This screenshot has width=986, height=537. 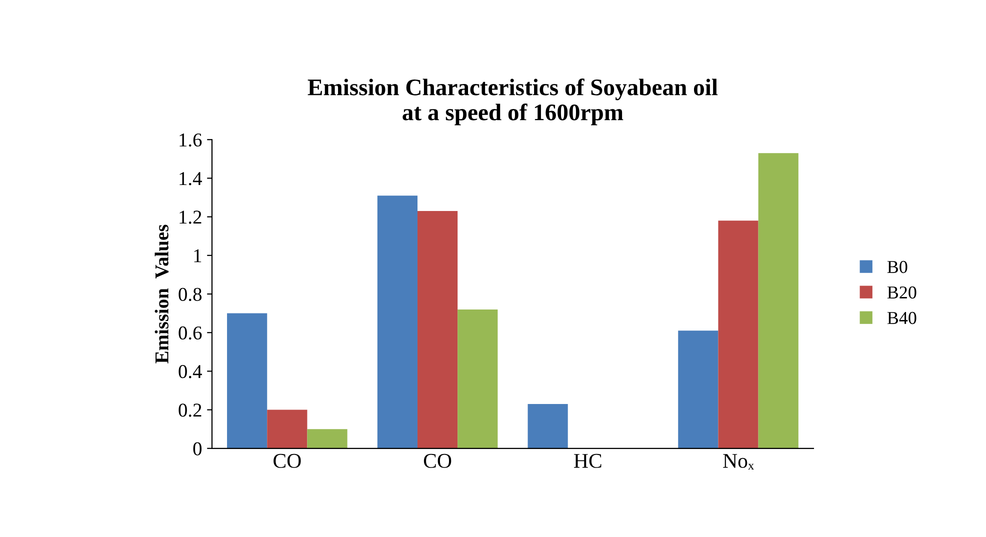 I want to click on y-tick-label: 1.2, so click(x=191, y=217).